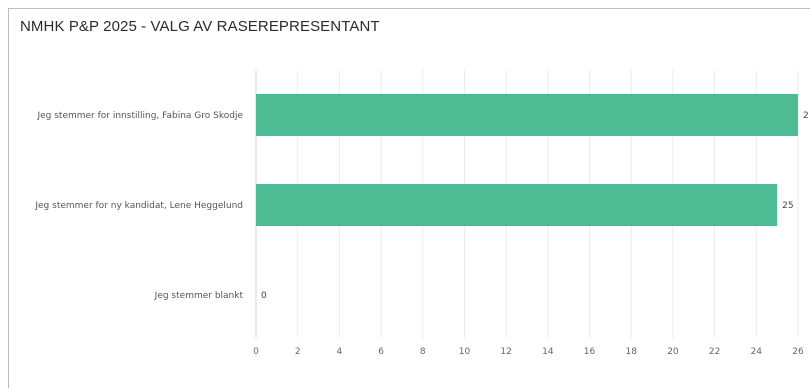 The width and height of the screenshot is (810, 388). Describe the element at coordinates (673, 352) in the screenshot. I see `x-tick-label: 20` at that location.